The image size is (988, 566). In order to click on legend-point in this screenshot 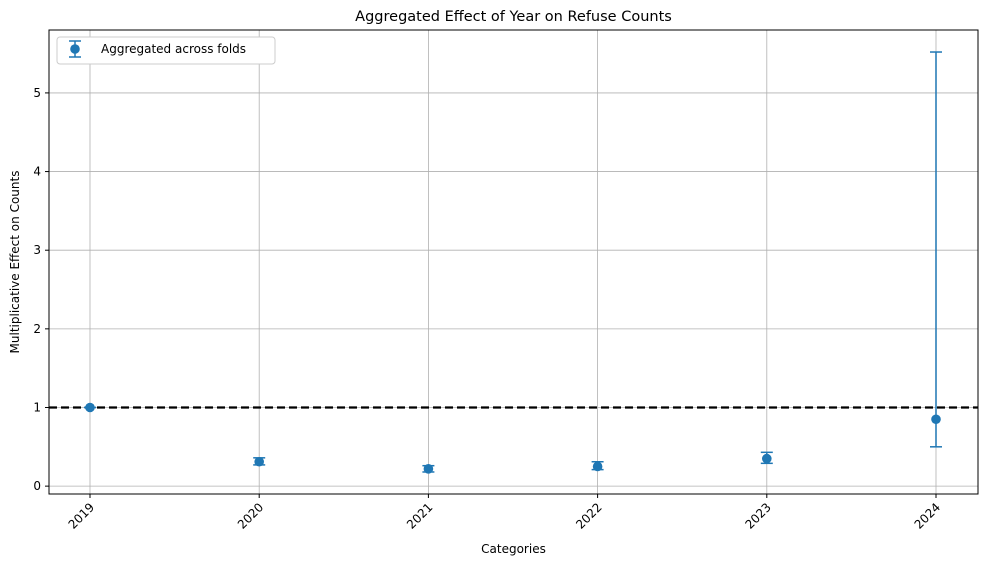, I will do `click(75, 49)`.